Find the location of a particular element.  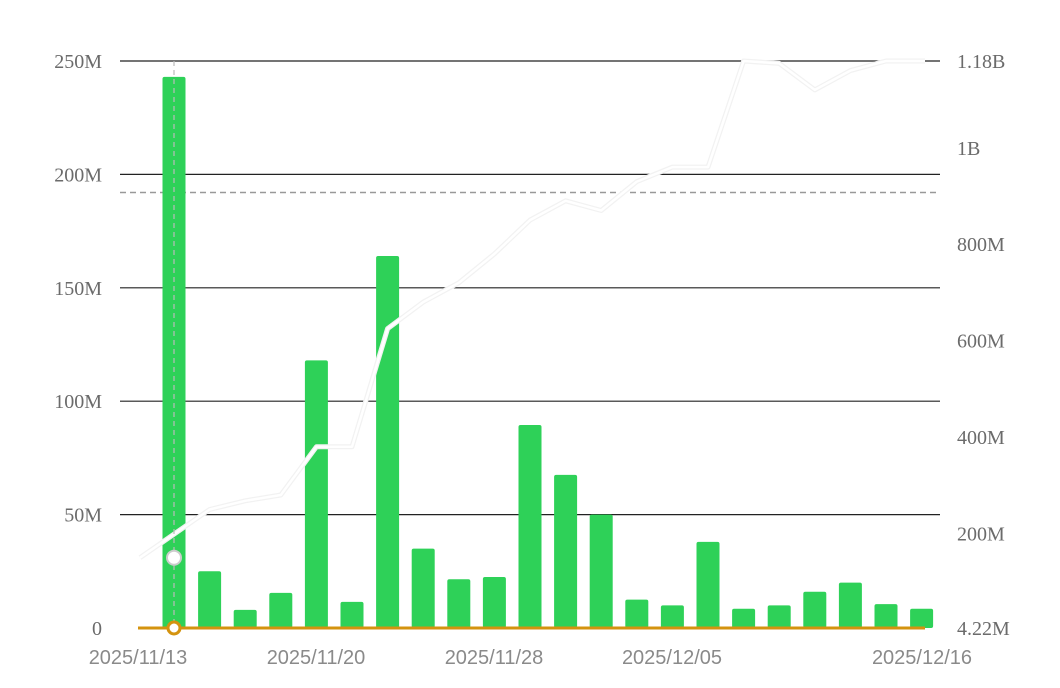

x-tick-label: 2025/11/20 is located at coordinates (316, 658).